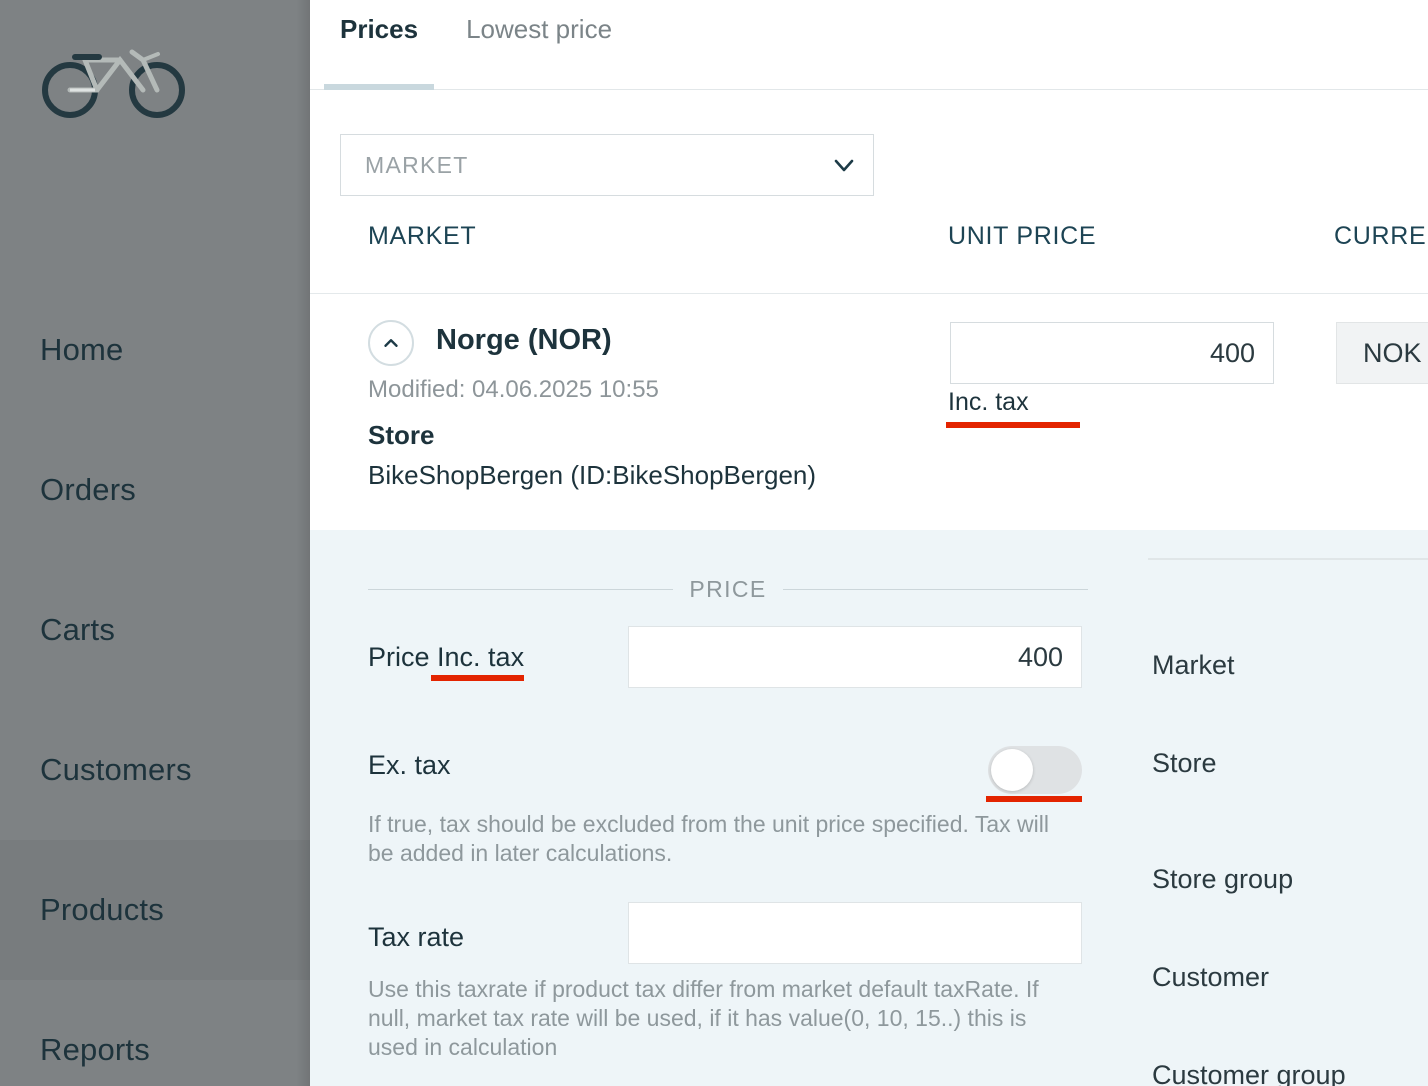 The width and height of the screenshot is (1428, 1086). I want to click on price-label-prefix: Price, so click(399, 657).